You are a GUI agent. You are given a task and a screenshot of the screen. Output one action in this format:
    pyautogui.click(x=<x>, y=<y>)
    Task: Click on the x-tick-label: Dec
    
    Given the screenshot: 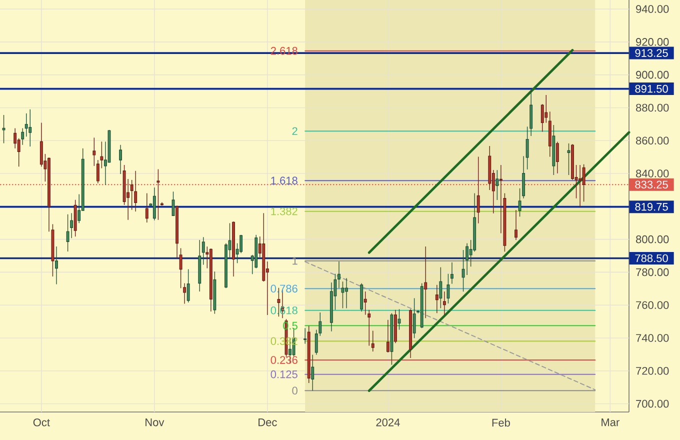 What is the action you would take?
    pyautogui.click(x=267, y=422)
    